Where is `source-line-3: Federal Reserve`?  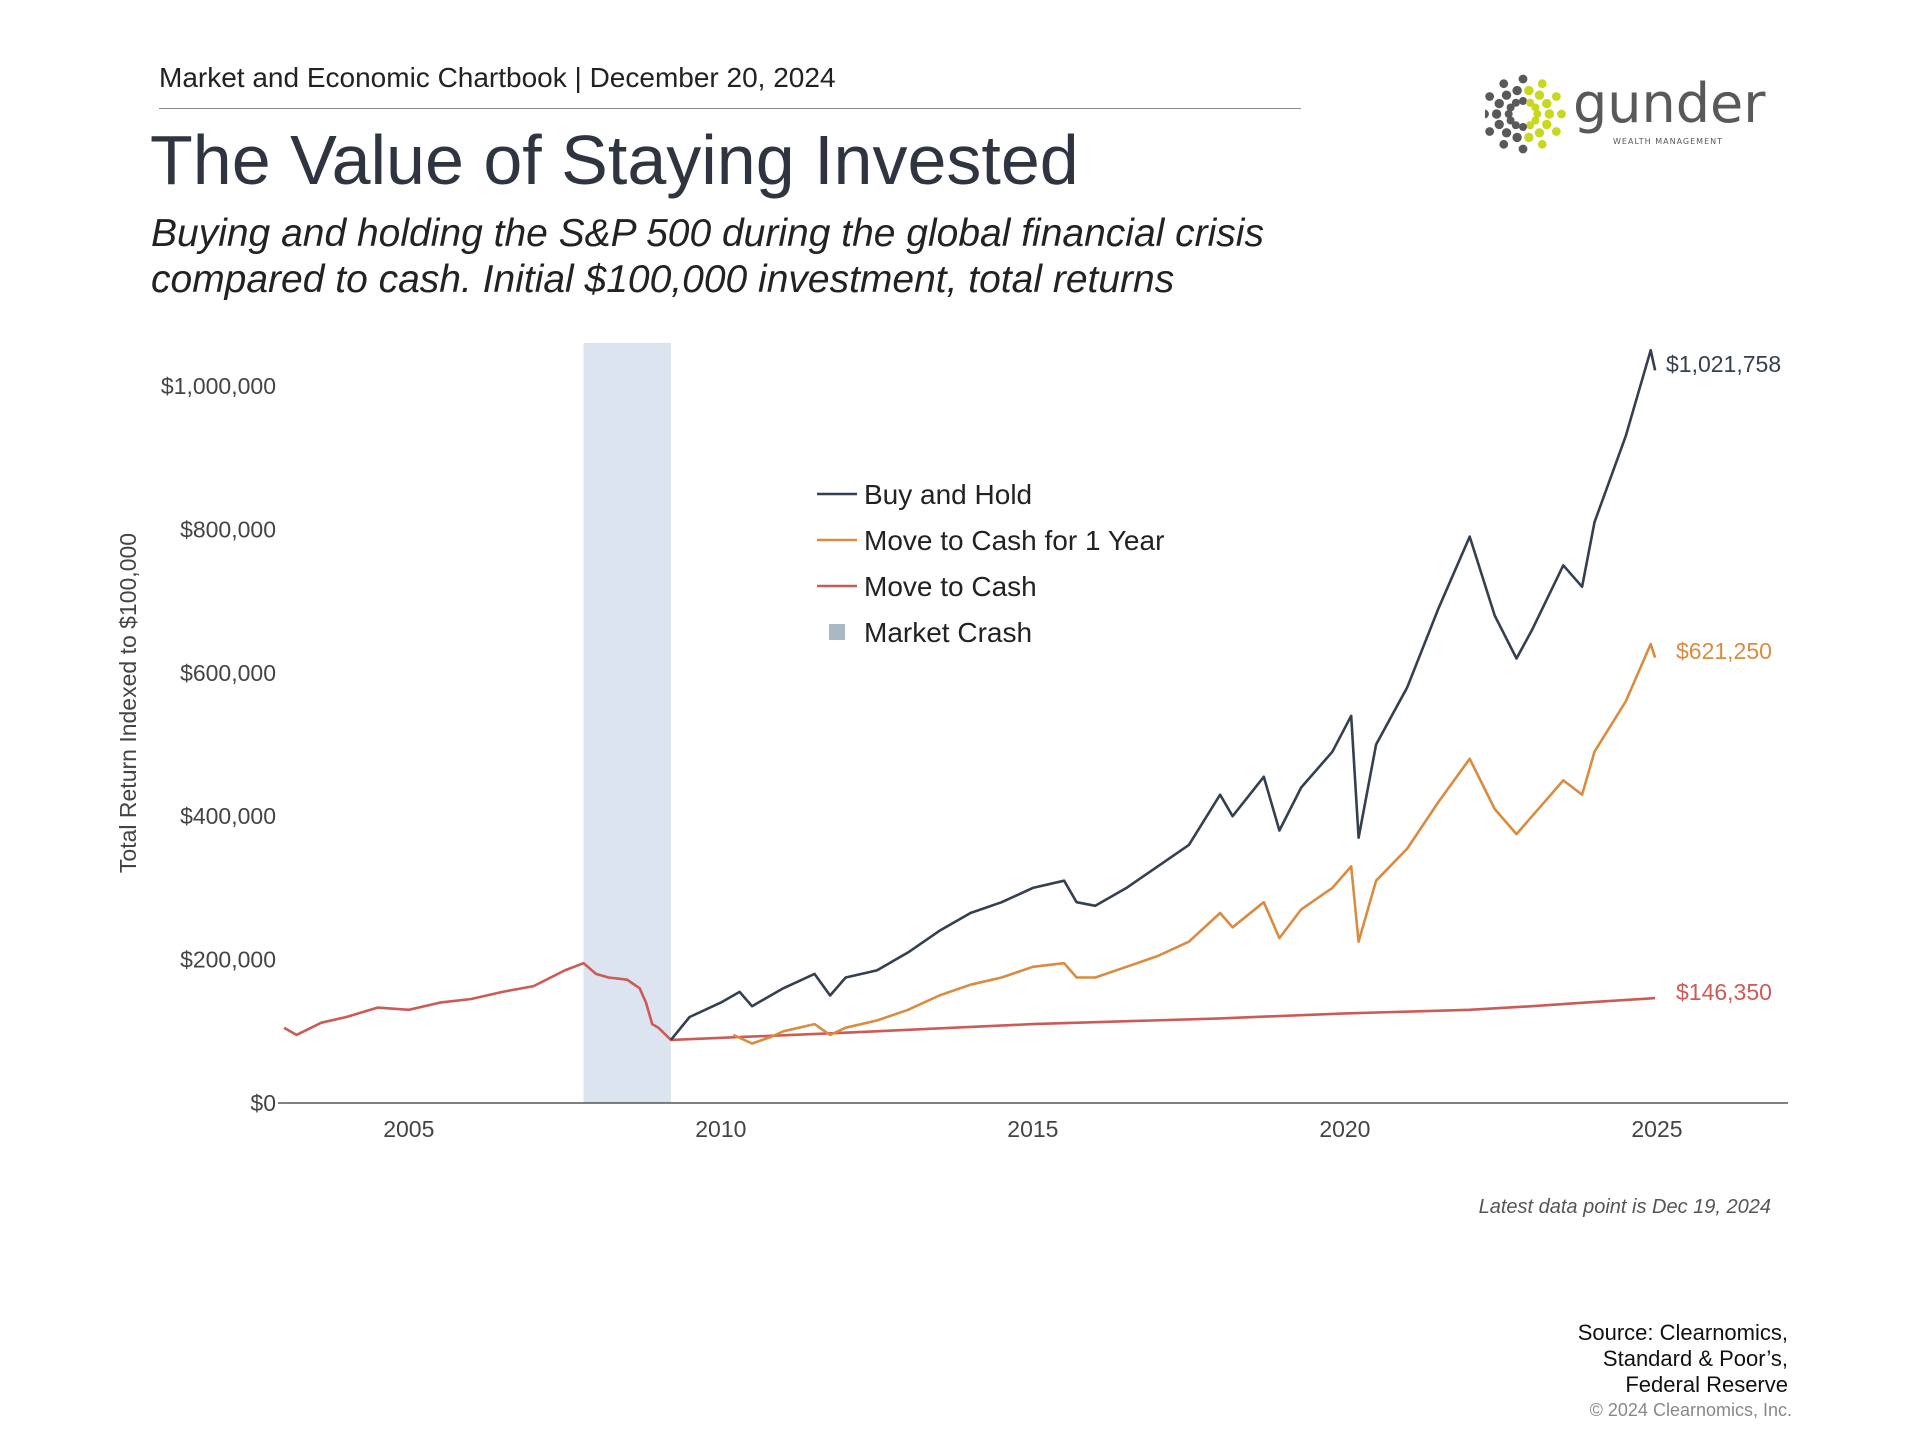
source-line-3: Federal Reserve is located at coordinates (1706, 1384).